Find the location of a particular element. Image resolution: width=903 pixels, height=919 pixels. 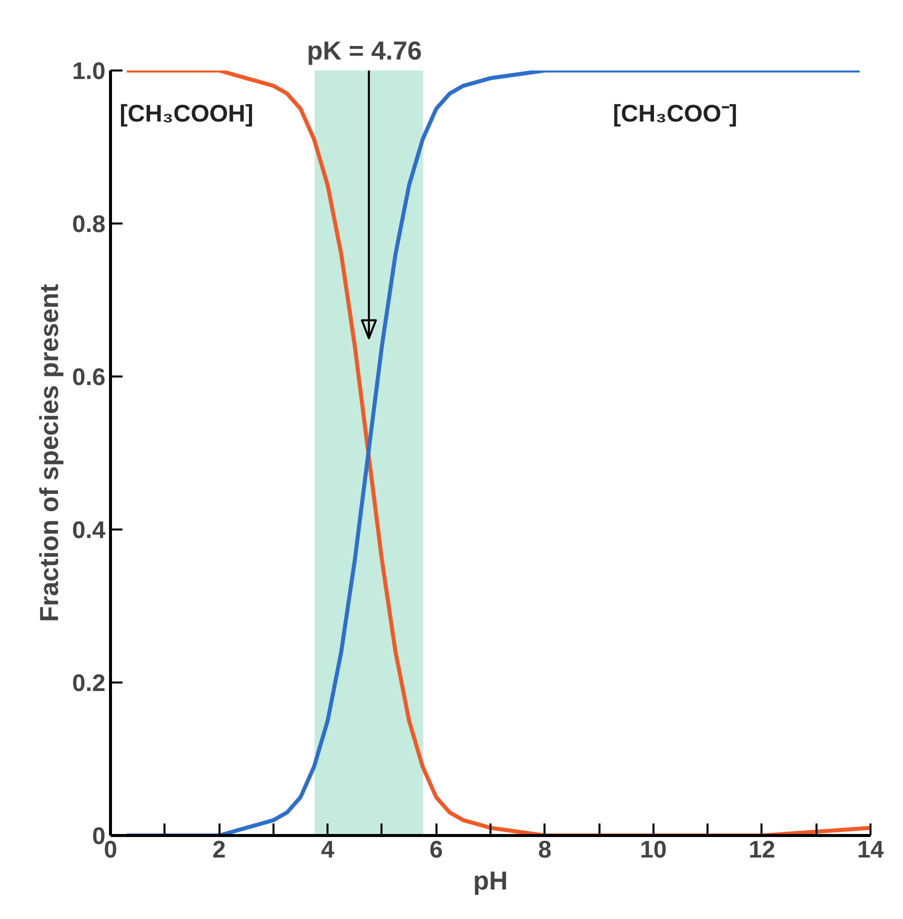

x-tick-label: 4 is located at coordinates (327, 850).